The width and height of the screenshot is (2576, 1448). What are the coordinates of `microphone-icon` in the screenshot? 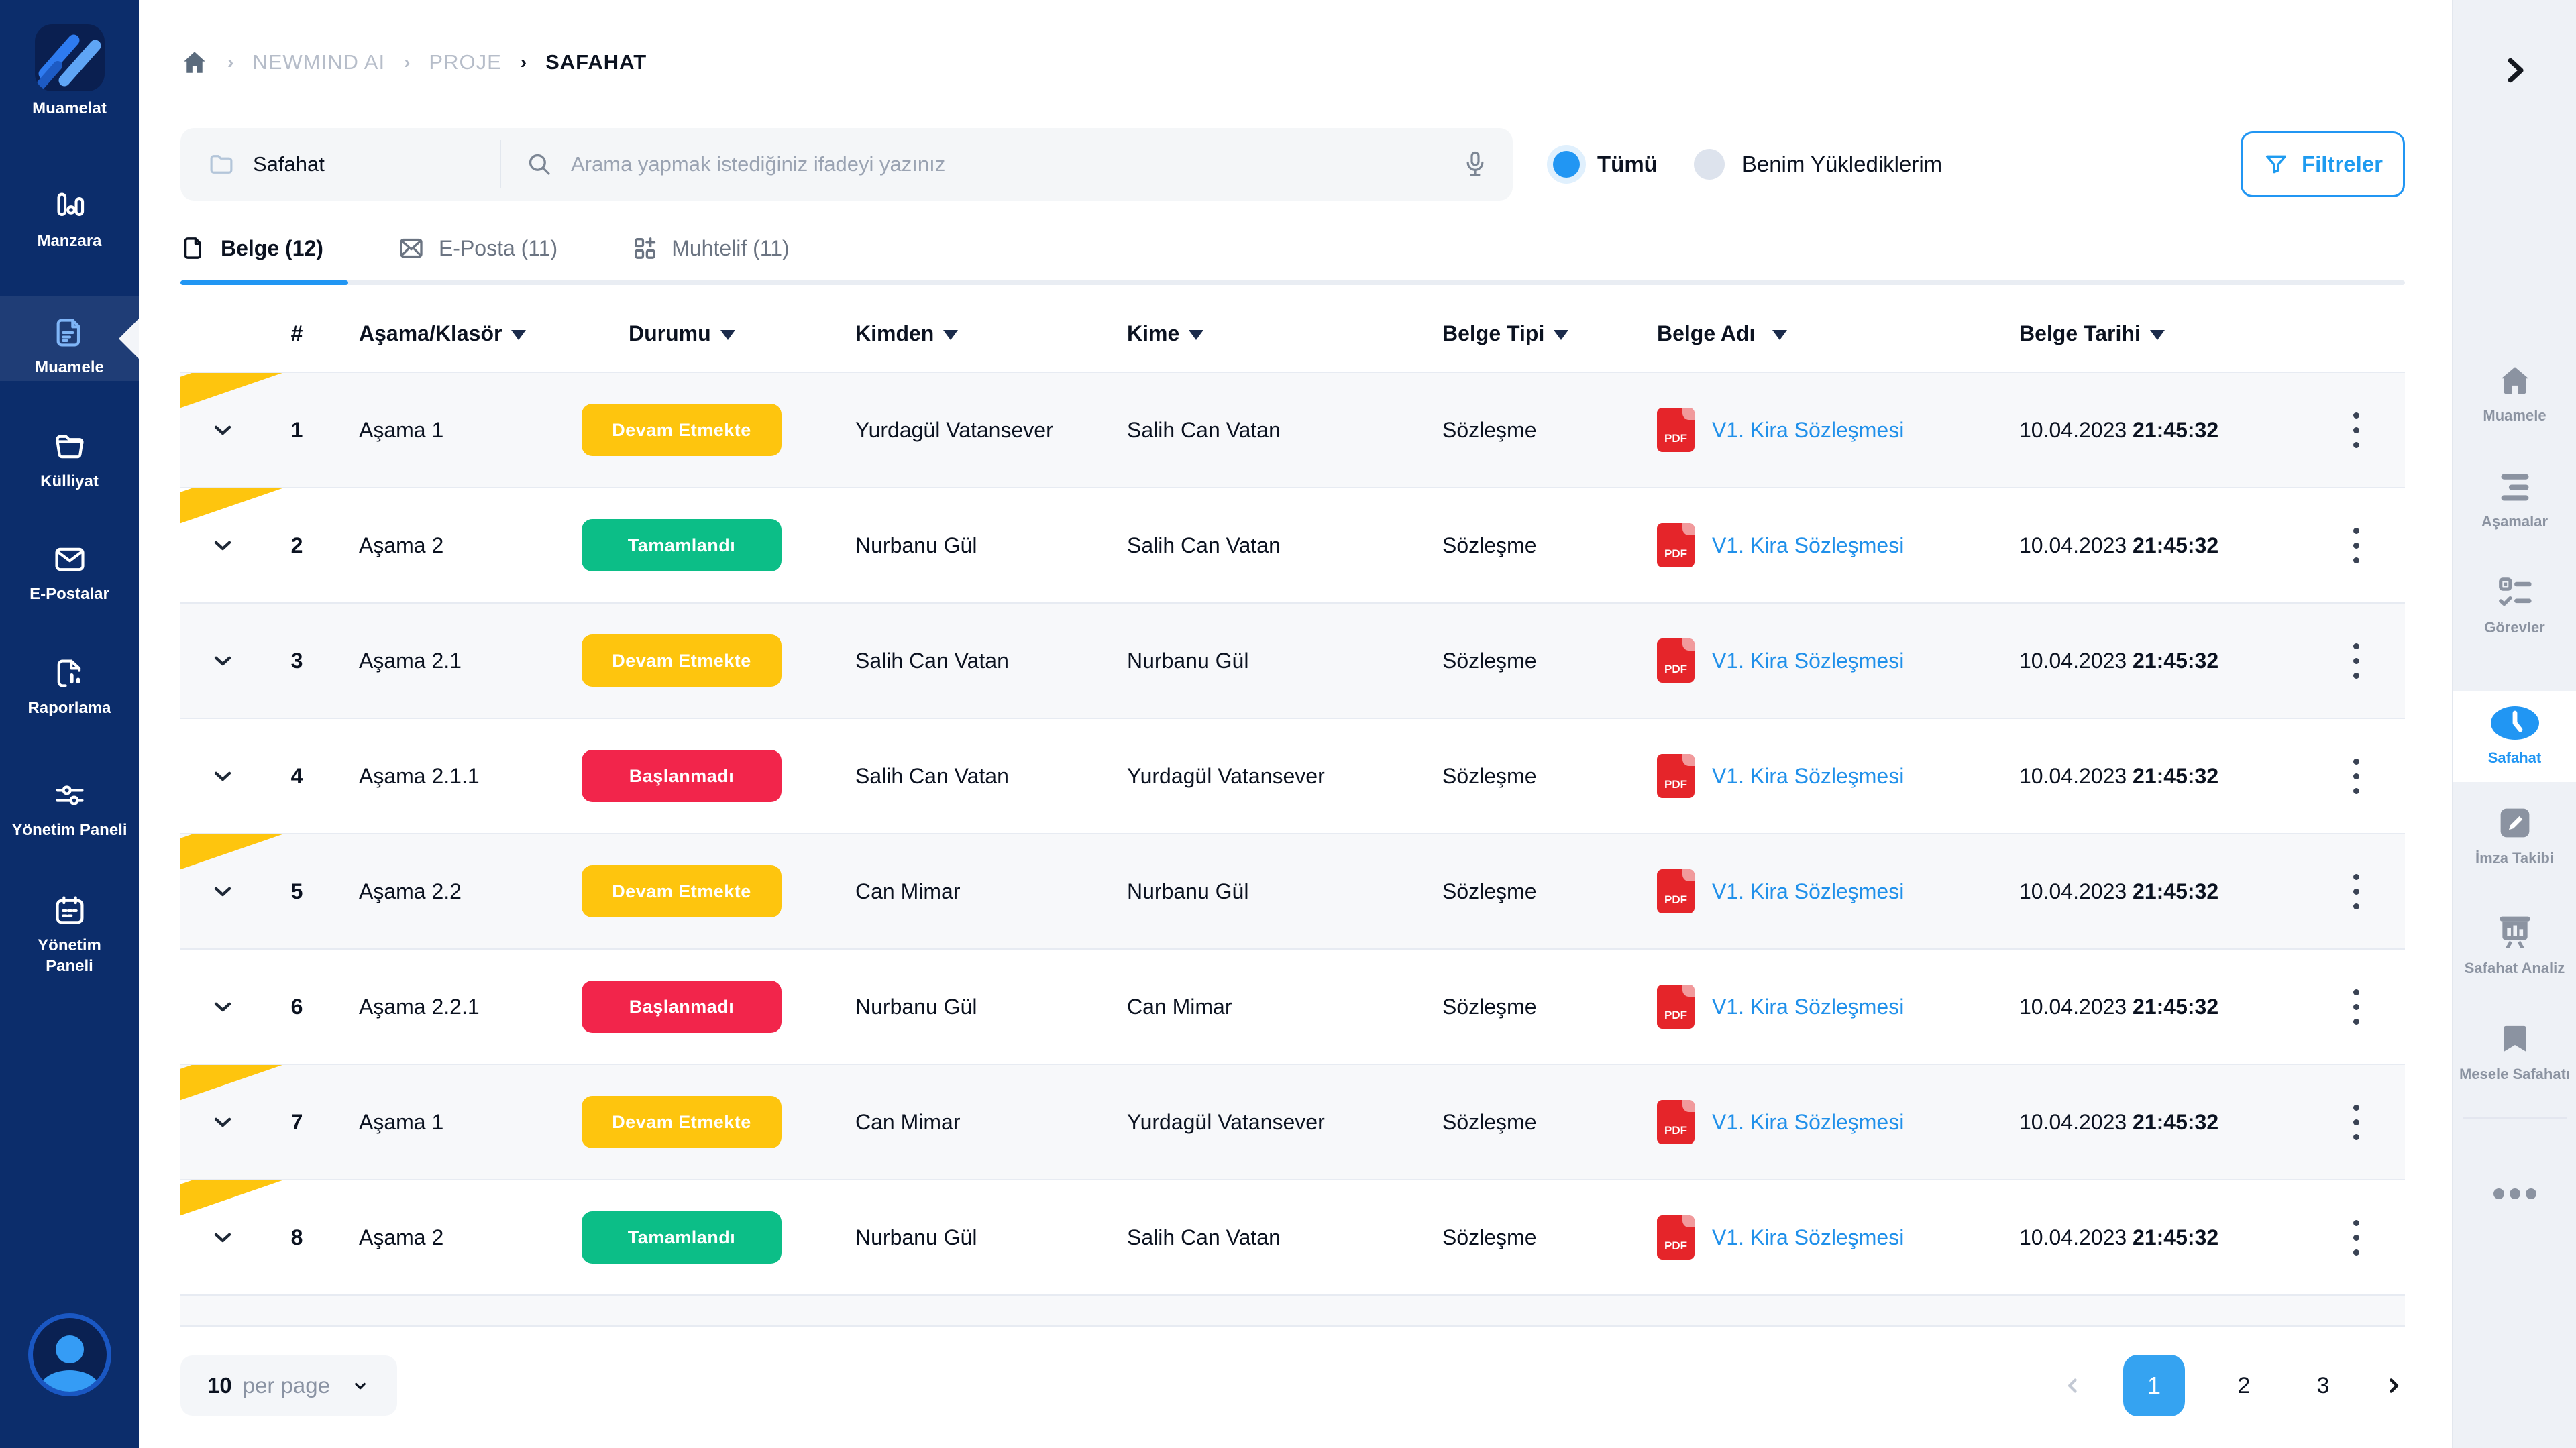 It's located at (1475, 164).